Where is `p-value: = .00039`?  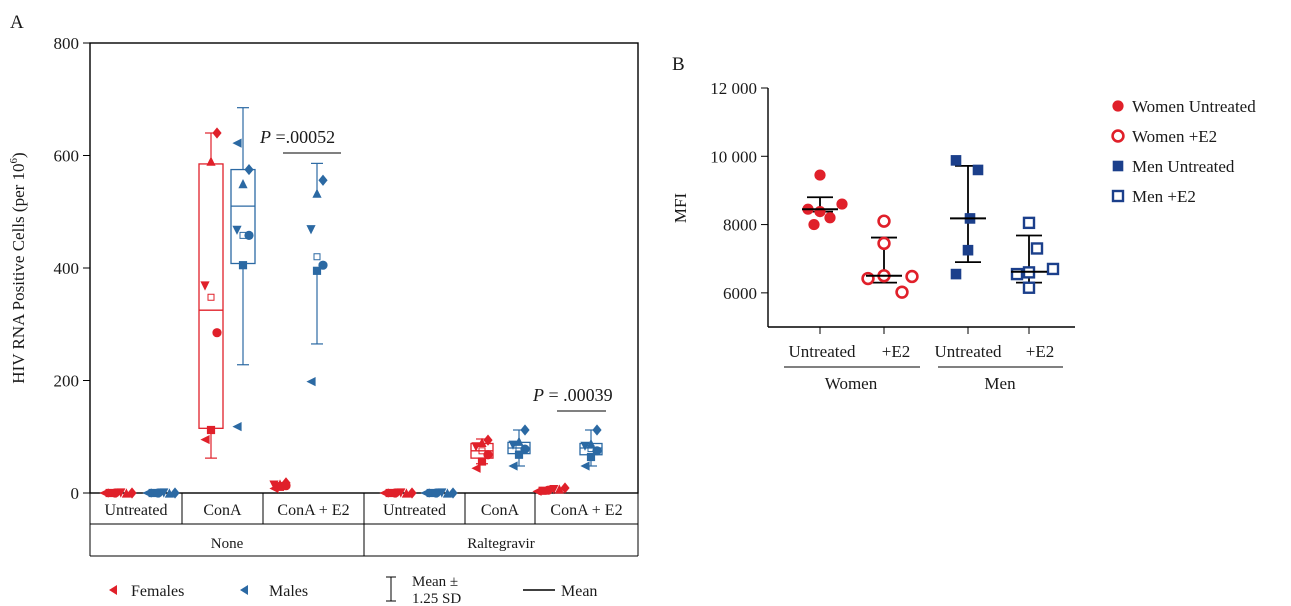
p-value: = .00039 is located at coordinates (578, 395).